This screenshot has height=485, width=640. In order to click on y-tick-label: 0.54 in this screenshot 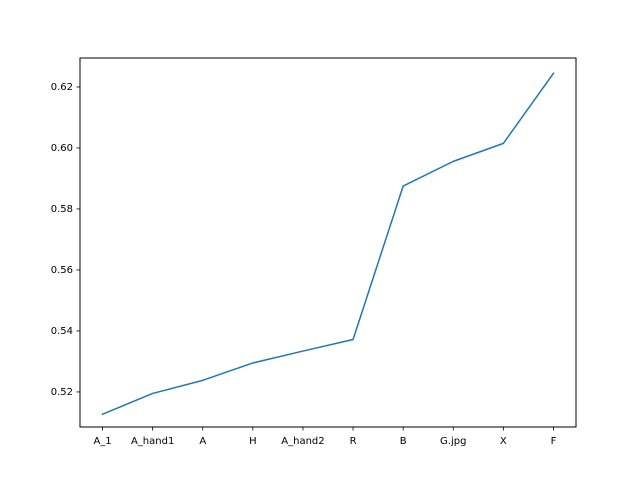, I will do `click(62, 331)`.